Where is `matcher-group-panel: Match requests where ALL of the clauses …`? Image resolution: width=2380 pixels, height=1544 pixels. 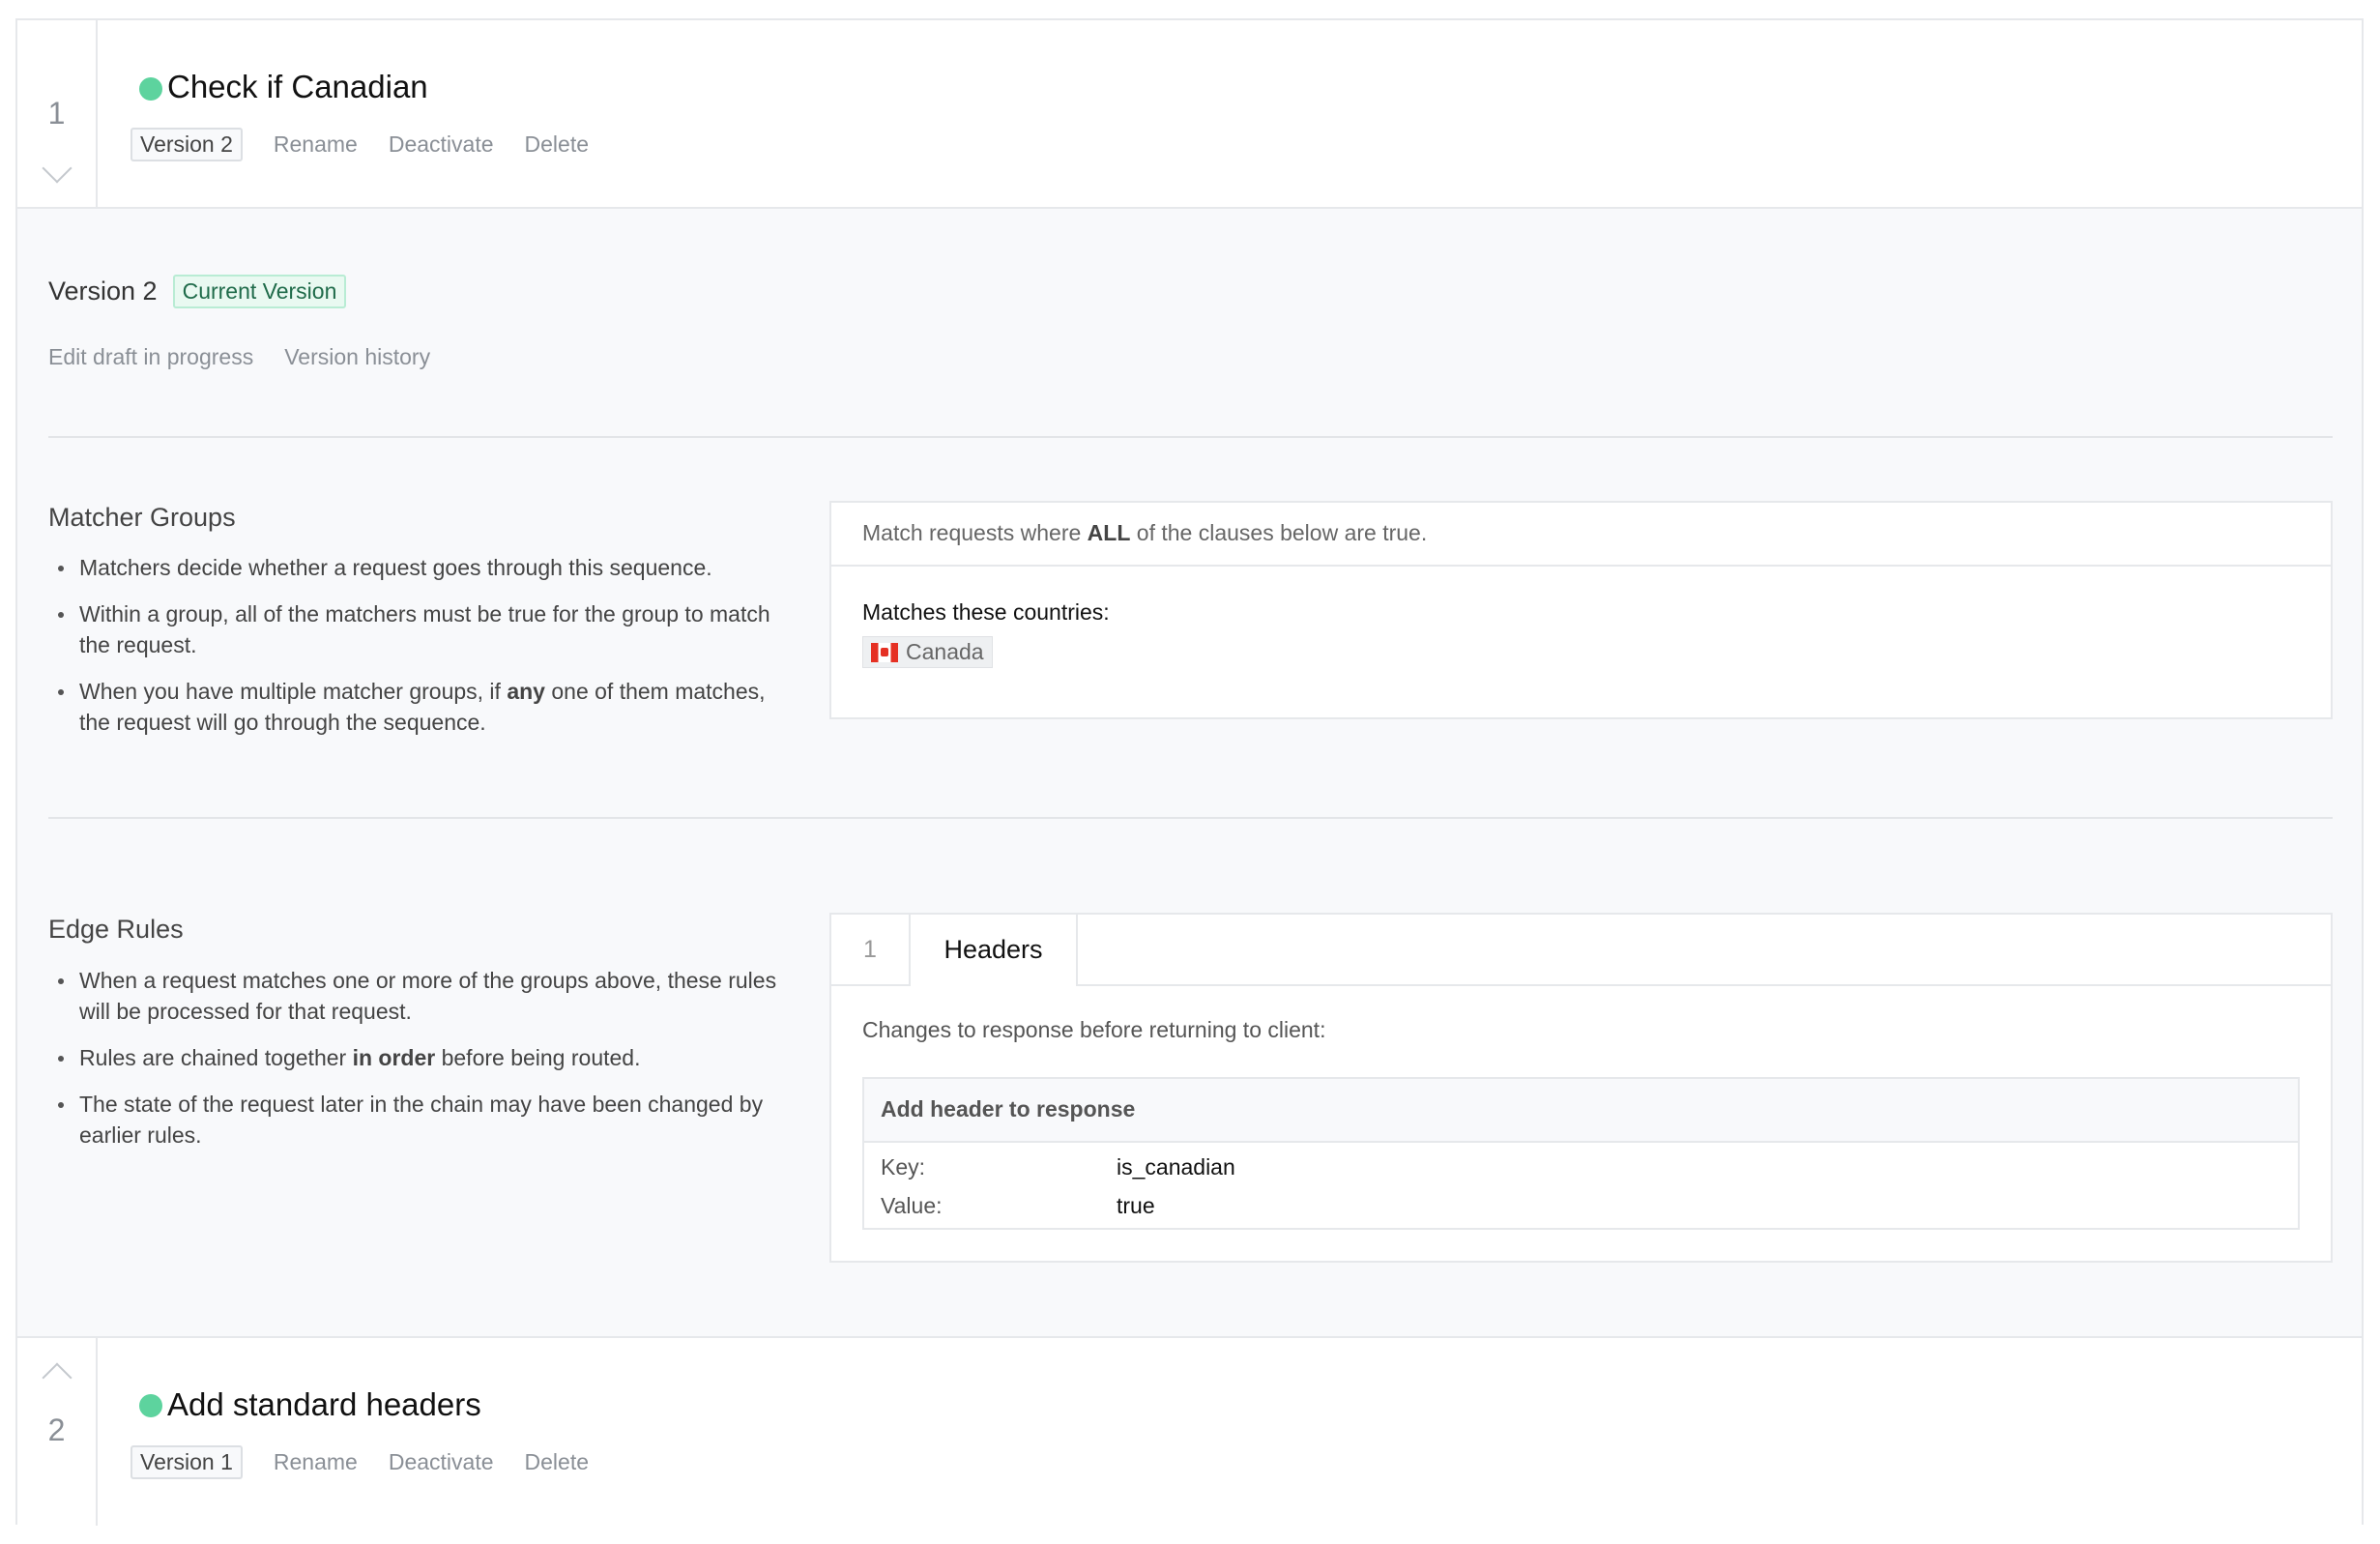
matcher-group-panel: Match requests where ALL of the clauses … is located at coordinates (1581, 610).